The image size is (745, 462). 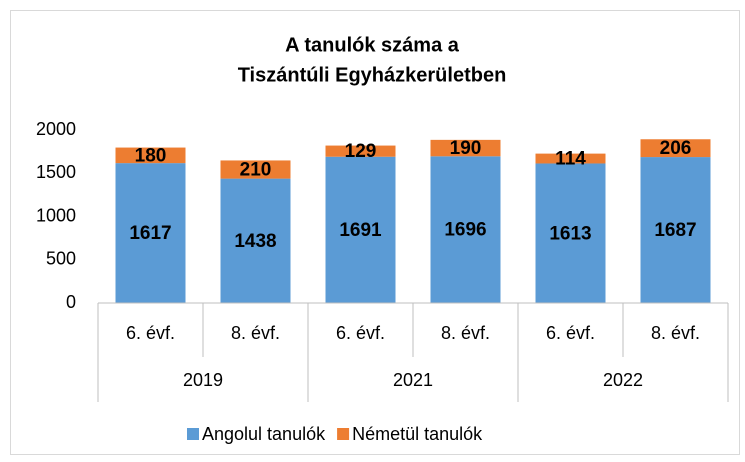 I want to click on y-tick-label: 500, so click(x=61, y=259).